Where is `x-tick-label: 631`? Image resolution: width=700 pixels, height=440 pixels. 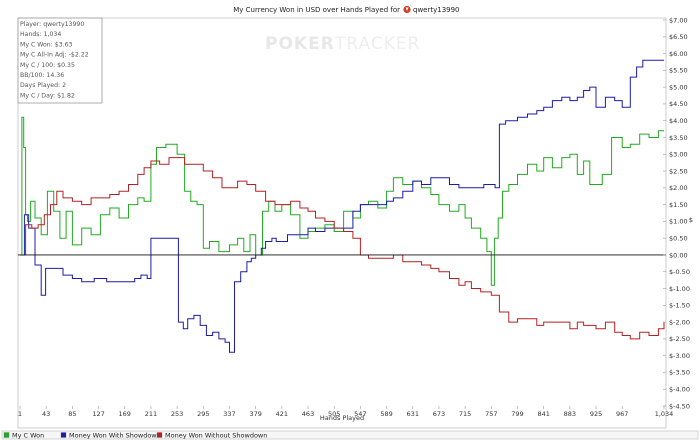
x-tick-label: 631 is located at coordinates (413, 414).